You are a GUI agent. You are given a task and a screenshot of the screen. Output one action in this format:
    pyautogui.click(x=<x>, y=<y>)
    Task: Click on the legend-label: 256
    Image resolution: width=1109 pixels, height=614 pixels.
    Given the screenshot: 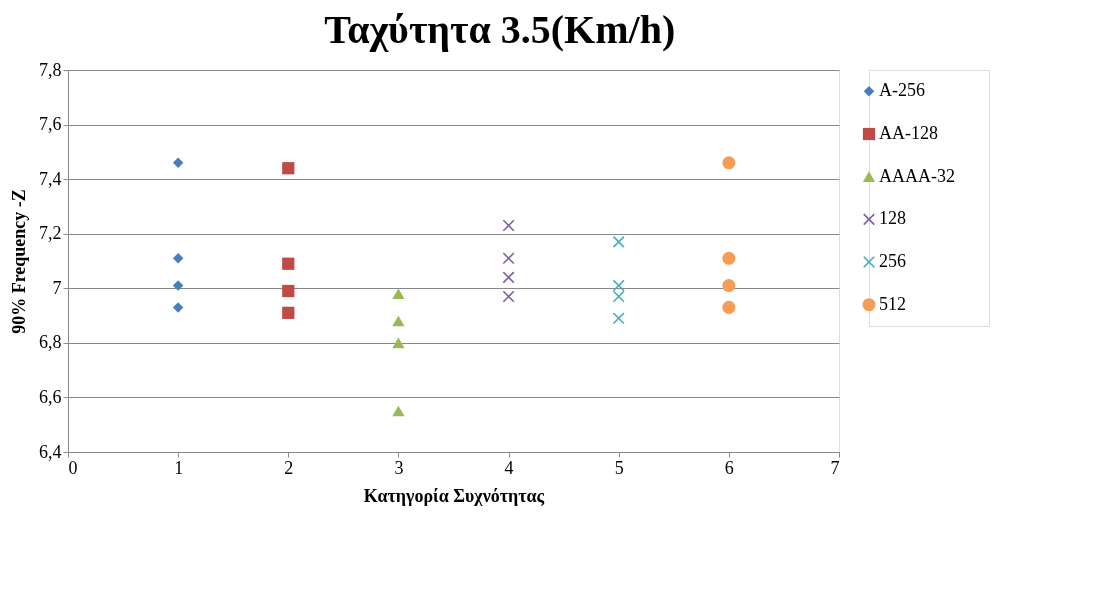 What is the action you would take?
    pyautogui.click(x=892, y=261)
    